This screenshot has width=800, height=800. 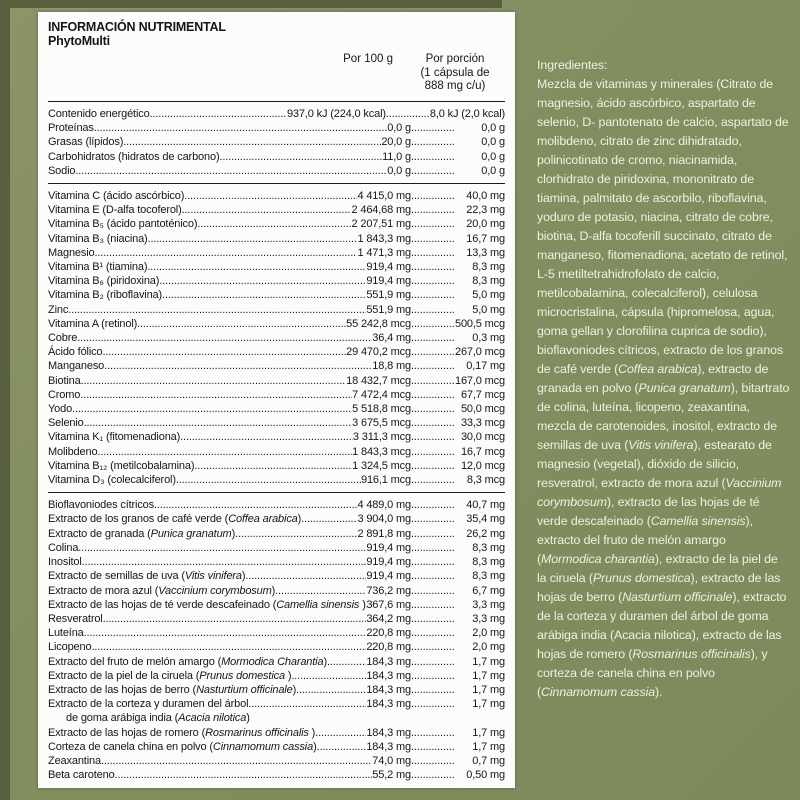 I want to click on value-per-portion: 3,3 mg, so click(x=488, y=604).